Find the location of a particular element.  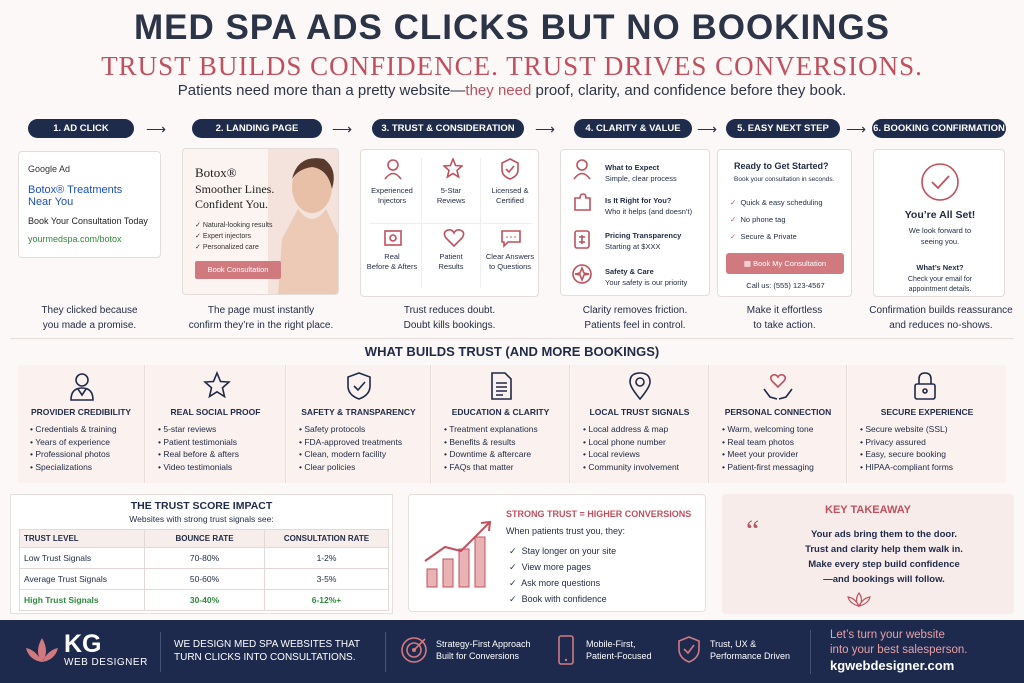

shield-check-icon is located at coordinates (689, 649).